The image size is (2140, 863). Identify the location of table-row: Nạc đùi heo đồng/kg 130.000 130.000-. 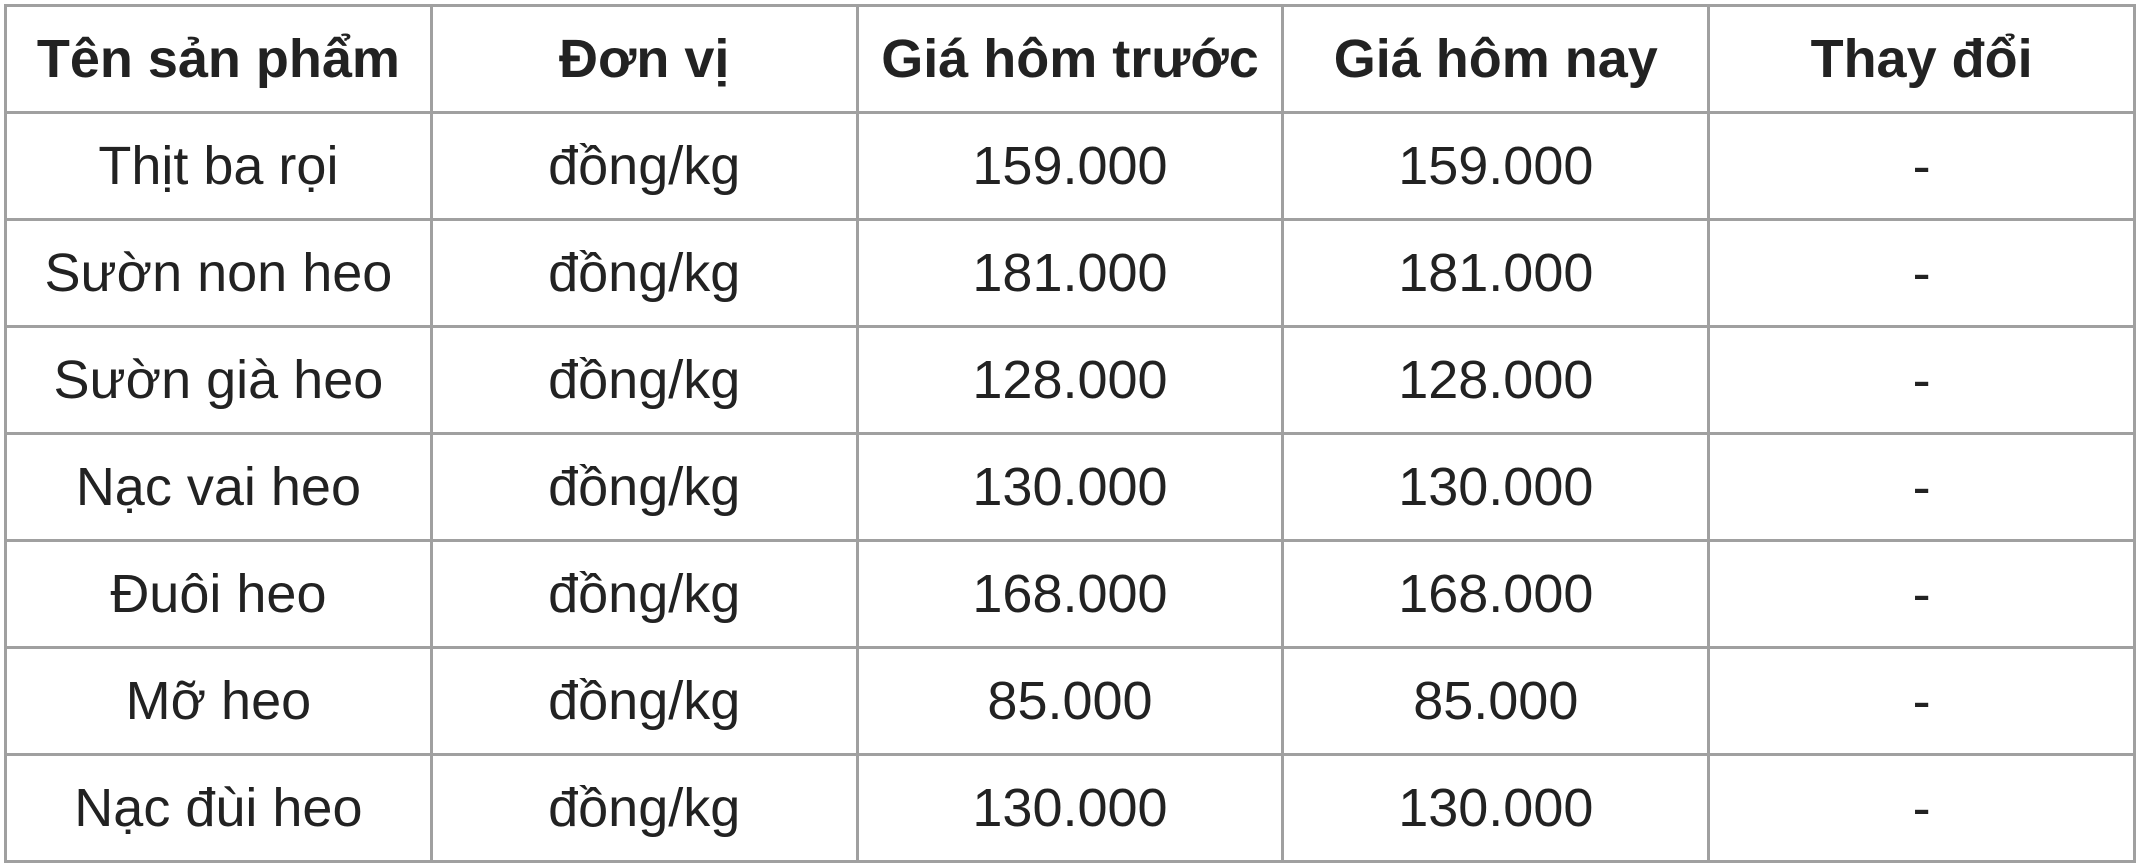
(1070, 808).